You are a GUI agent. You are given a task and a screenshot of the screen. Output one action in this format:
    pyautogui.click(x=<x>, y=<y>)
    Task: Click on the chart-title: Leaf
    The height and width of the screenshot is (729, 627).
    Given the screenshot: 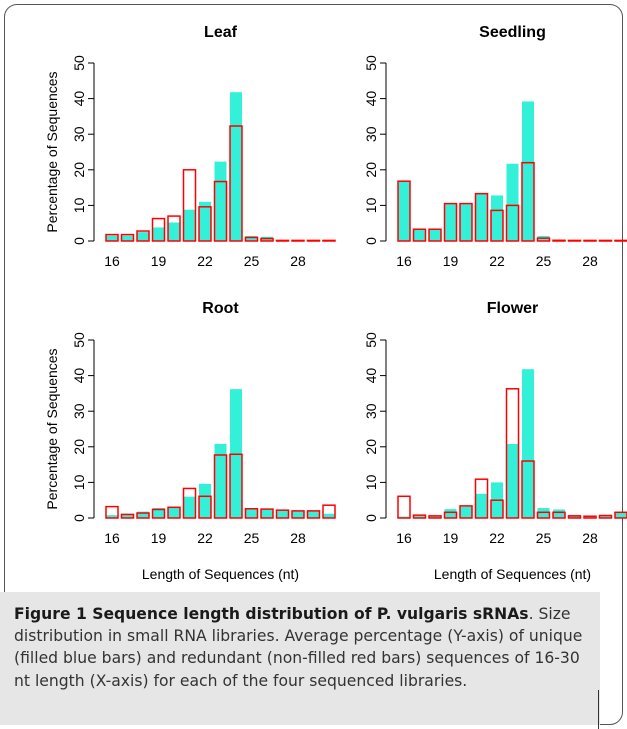 What is the action you would take?
    pyautogui.click(x=221, y=32)
    